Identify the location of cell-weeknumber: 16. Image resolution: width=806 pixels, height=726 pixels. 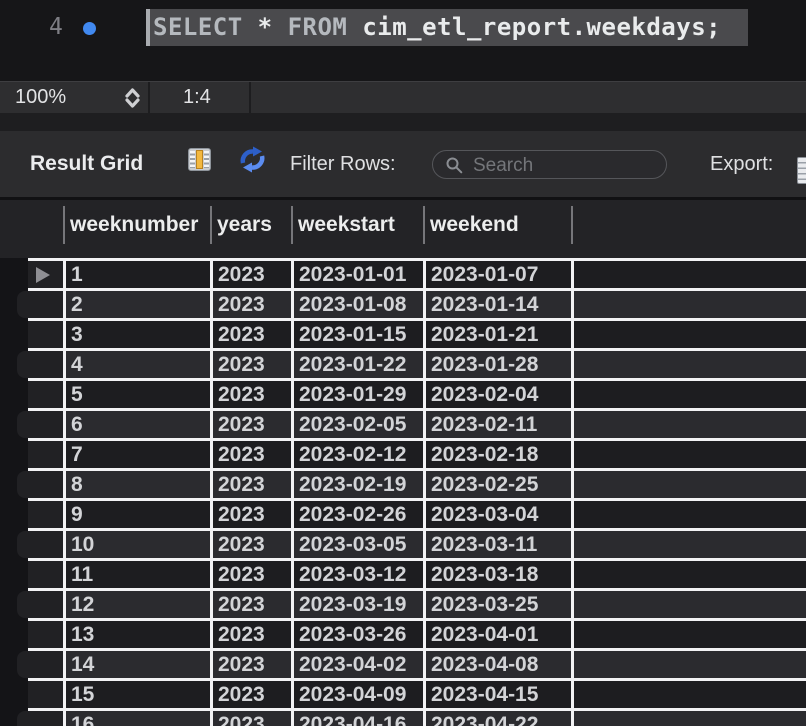
(83, 719).